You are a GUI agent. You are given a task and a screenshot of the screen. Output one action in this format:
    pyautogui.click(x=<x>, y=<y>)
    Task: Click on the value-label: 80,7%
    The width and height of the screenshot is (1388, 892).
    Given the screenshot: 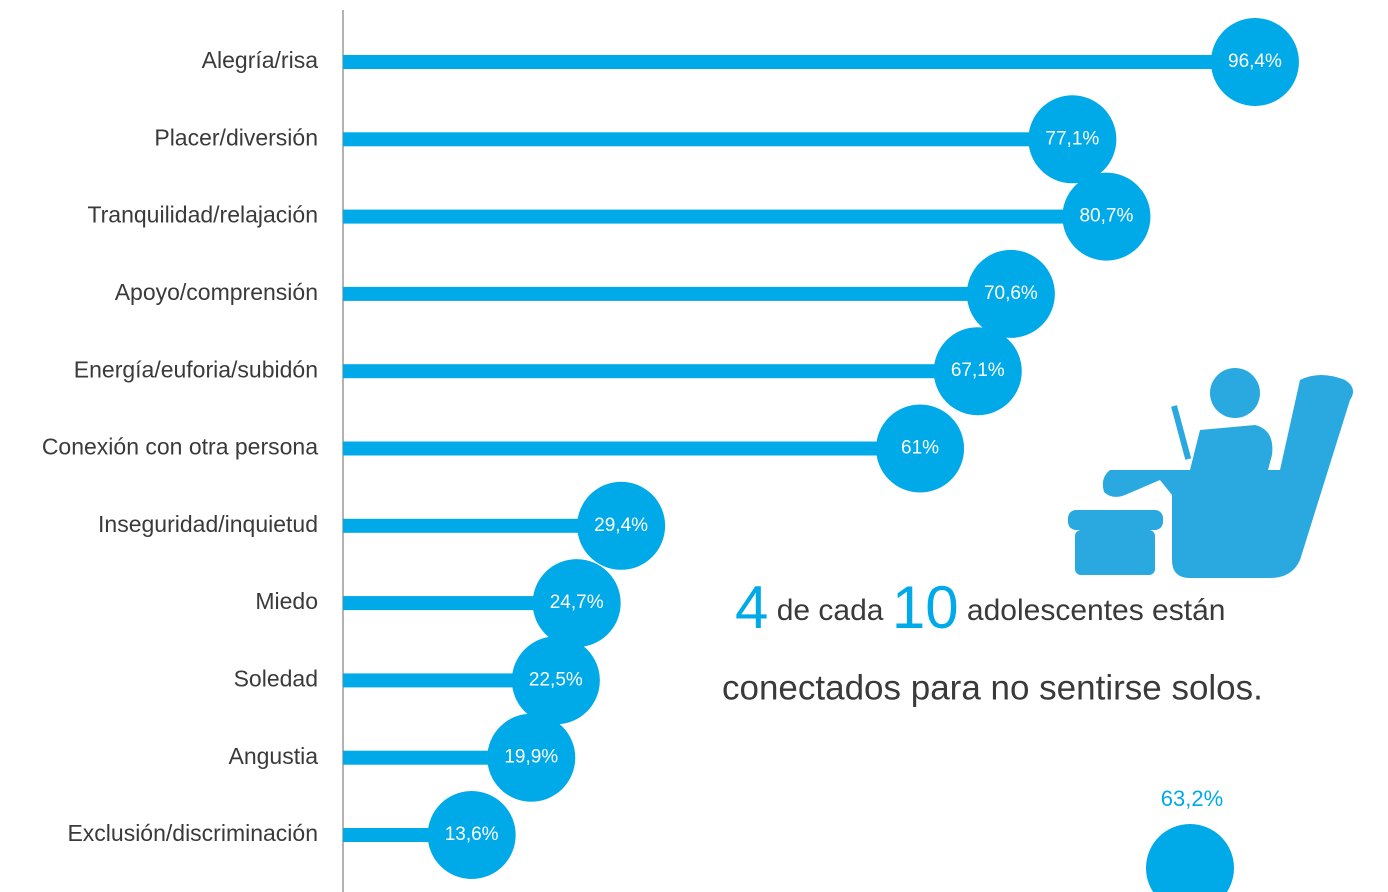 What is the action you would take?
    pyautogui.click(x=1106, y=216)
    